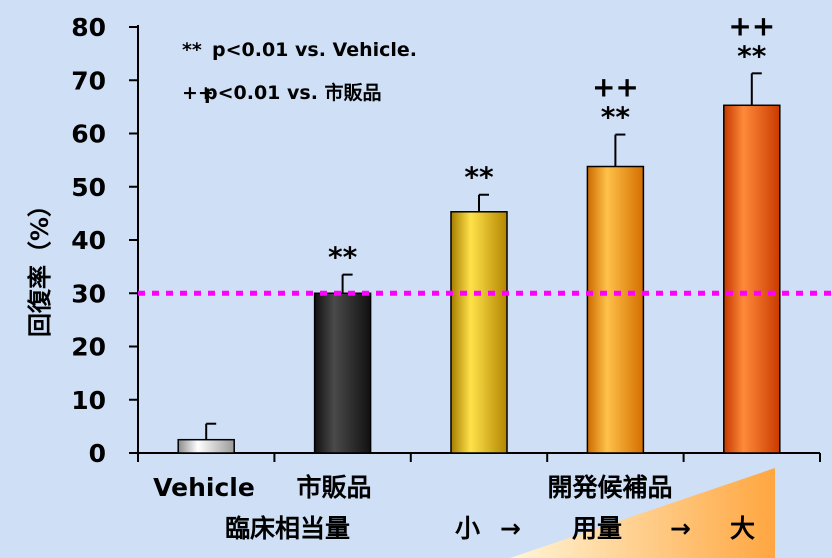 The width and height of the screenshot is (832, 558). I want to click on dose-arrow-1: →, so click(510, 528).